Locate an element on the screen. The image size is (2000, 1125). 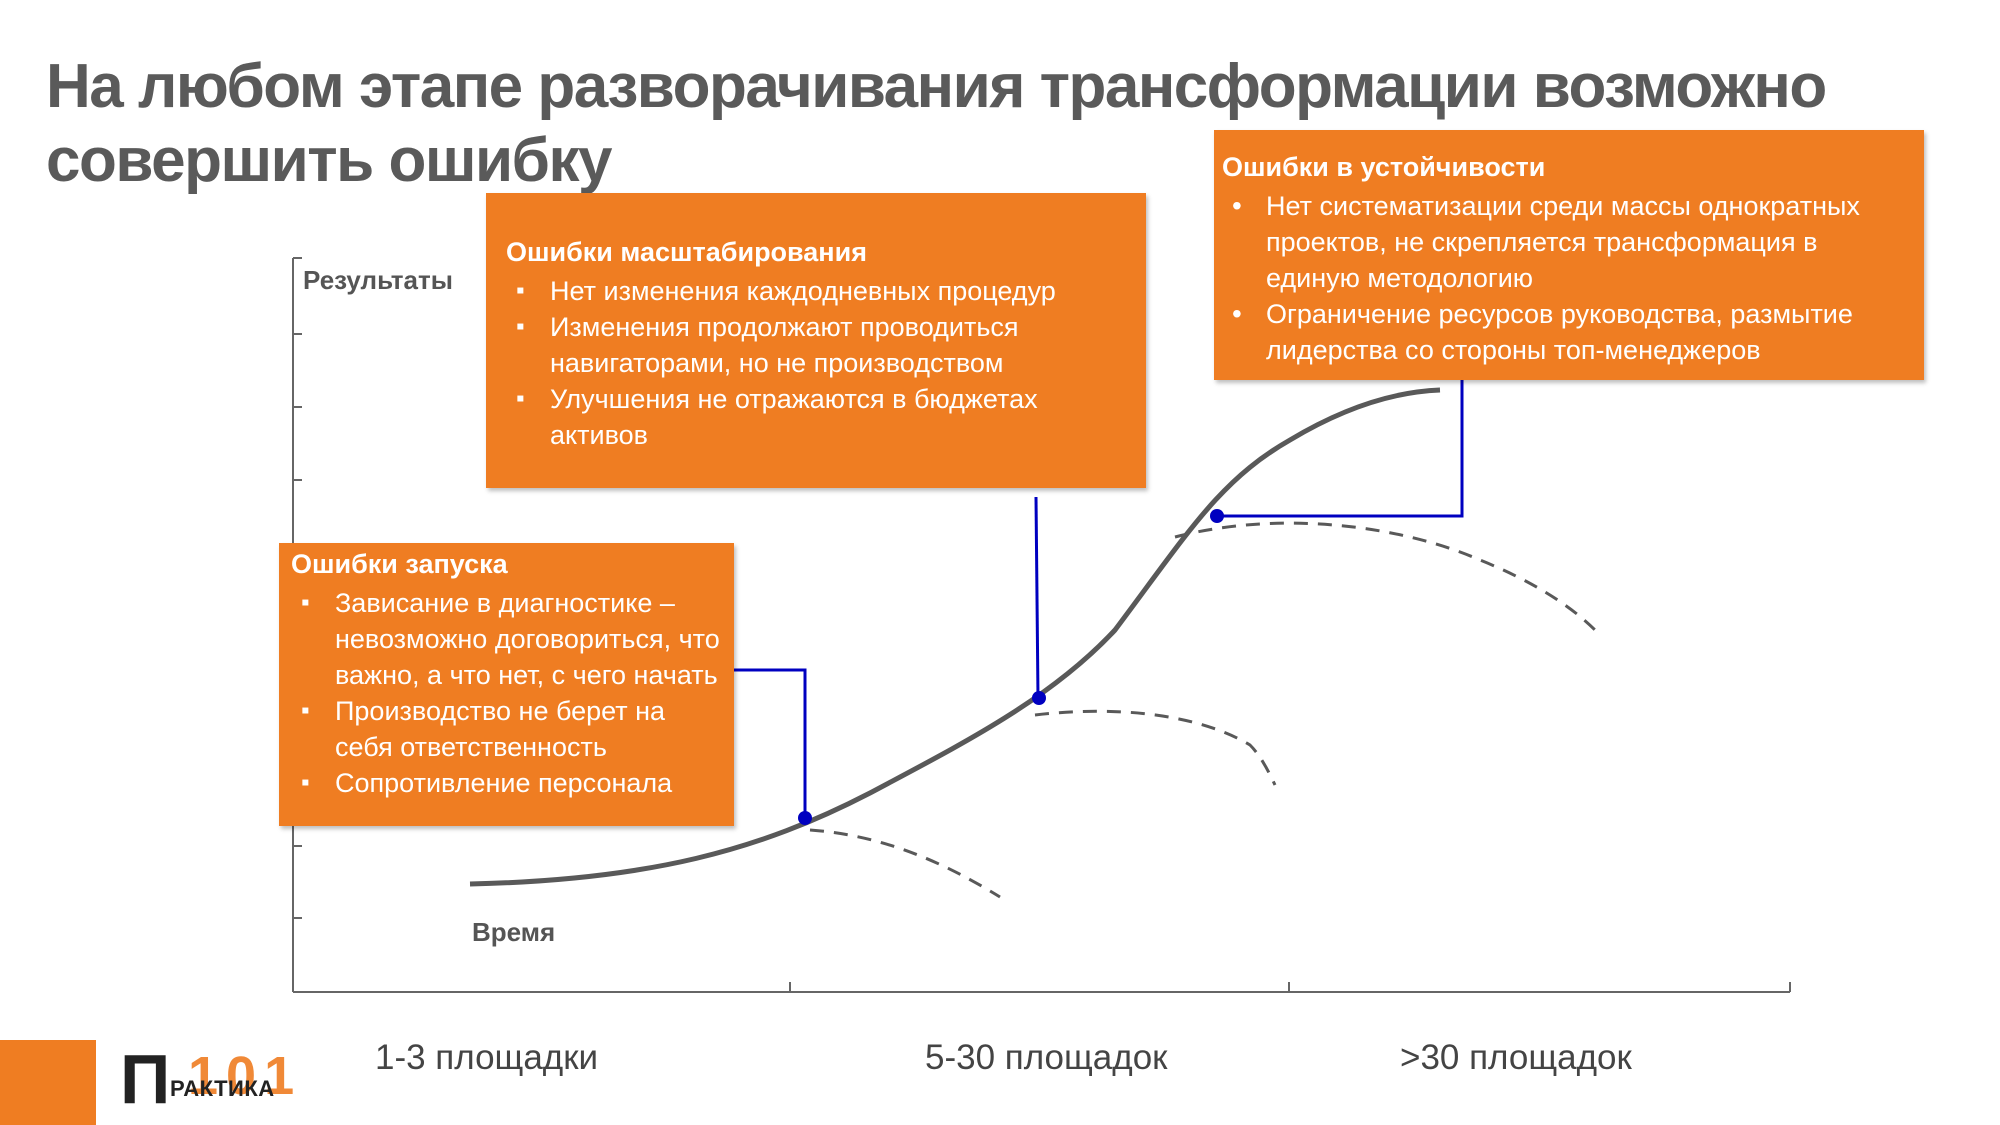
callout-scaling-title: Ошибки масштабирования is located at coordinates (686, 252).